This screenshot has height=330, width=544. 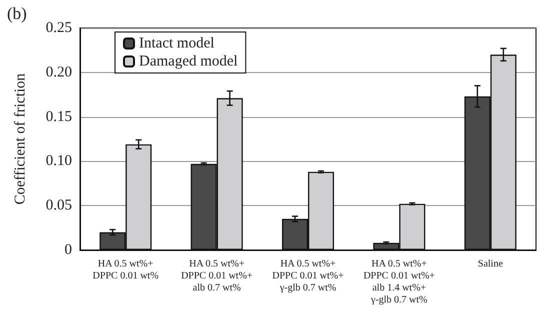 I want to click on y-tick-label: 0.05, so click(x=59, y=206).